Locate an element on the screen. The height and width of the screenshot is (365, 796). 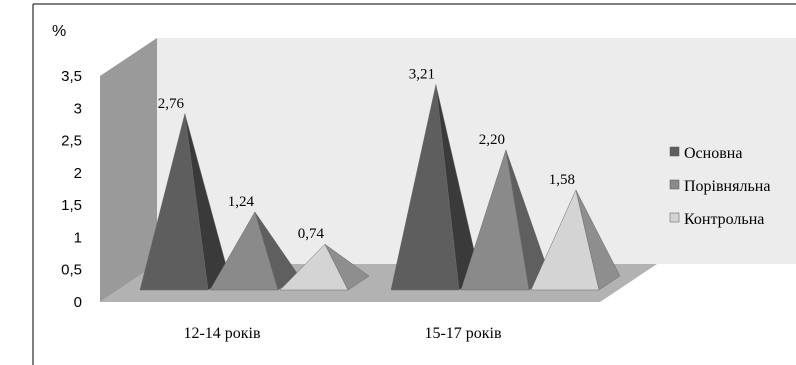
pyramid-bar: 1,58 is located at coordinates (575, 231).